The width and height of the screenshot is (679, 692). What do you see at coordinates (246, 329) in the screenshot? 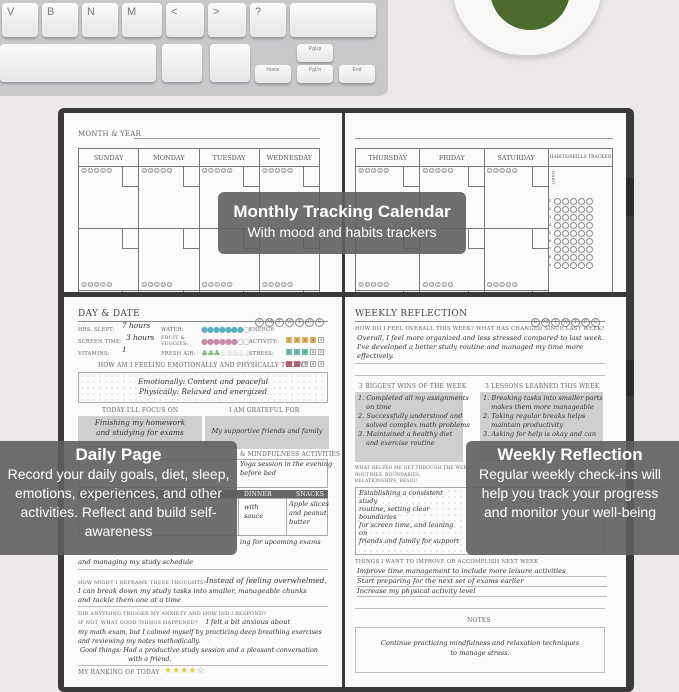
I see `water-drop-icon: ○` at bounding box center [246, 329].